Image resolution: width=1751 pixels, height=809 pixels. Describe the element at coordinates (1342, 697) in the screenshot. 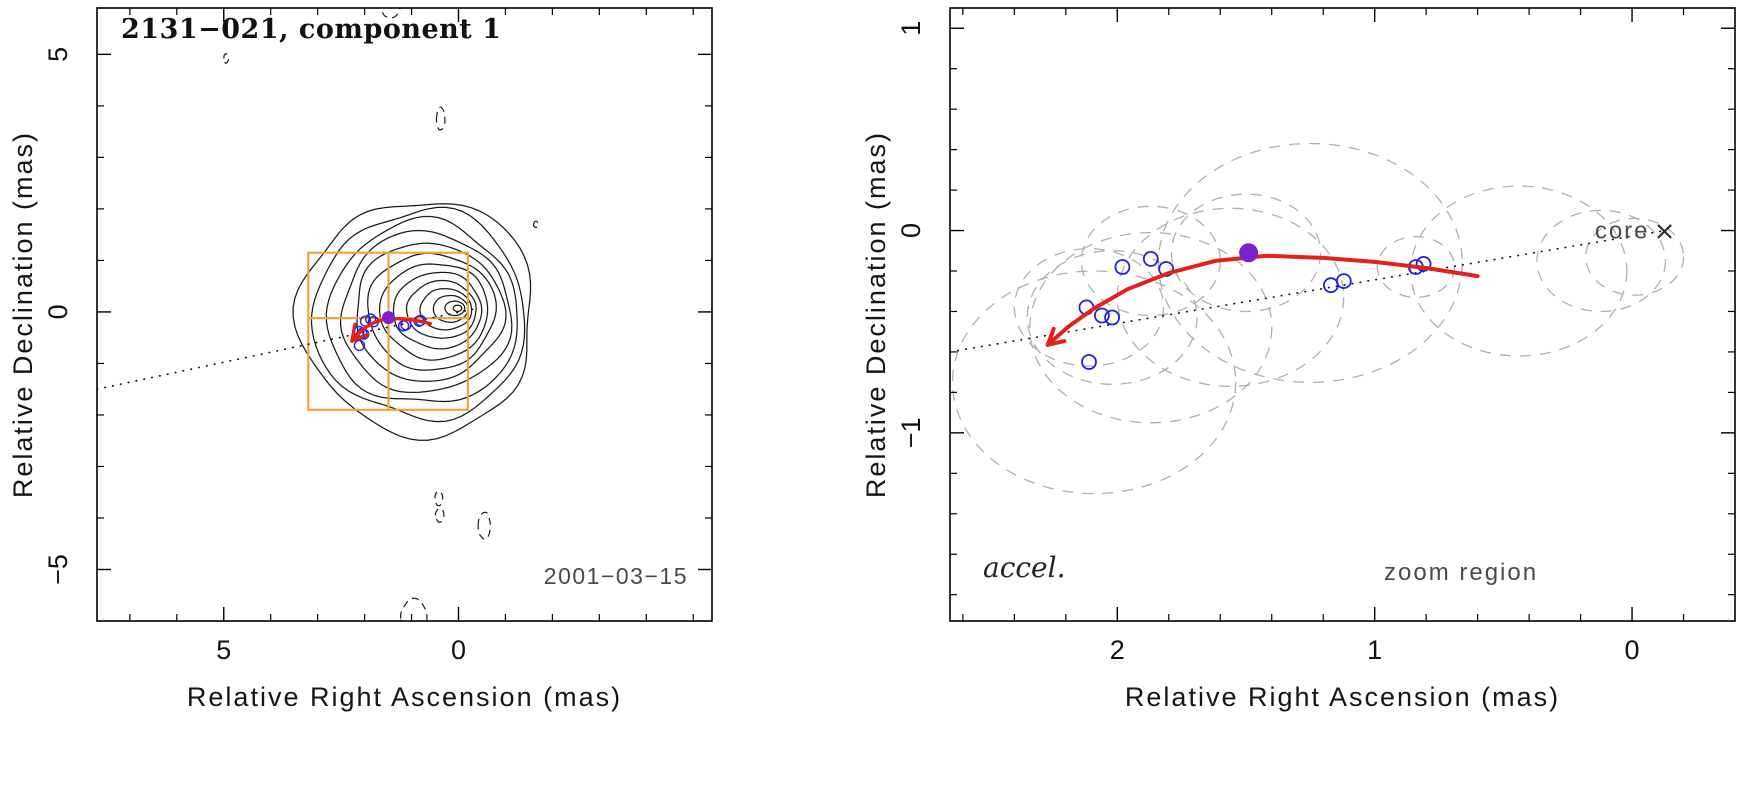

I see `right-panel-xaxis-title: Relative Right Ascension (mas)` at that location.